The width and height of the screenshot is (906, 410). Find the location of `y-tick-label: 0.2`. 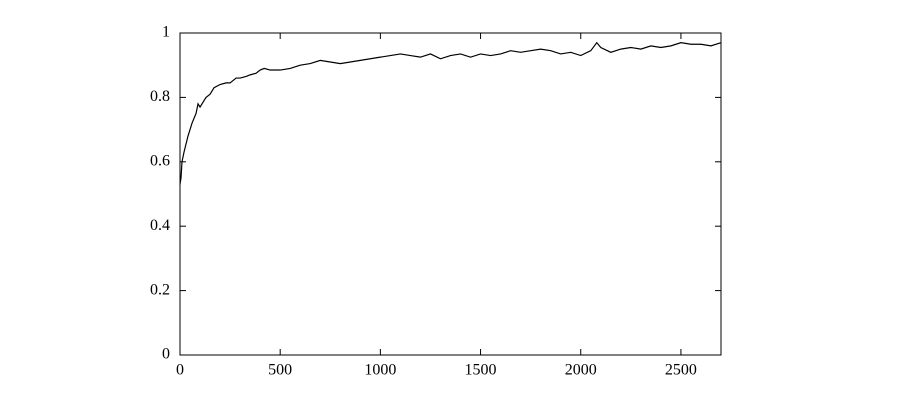

y-tick-label: 0.2 is located at coordinates (160, 289).